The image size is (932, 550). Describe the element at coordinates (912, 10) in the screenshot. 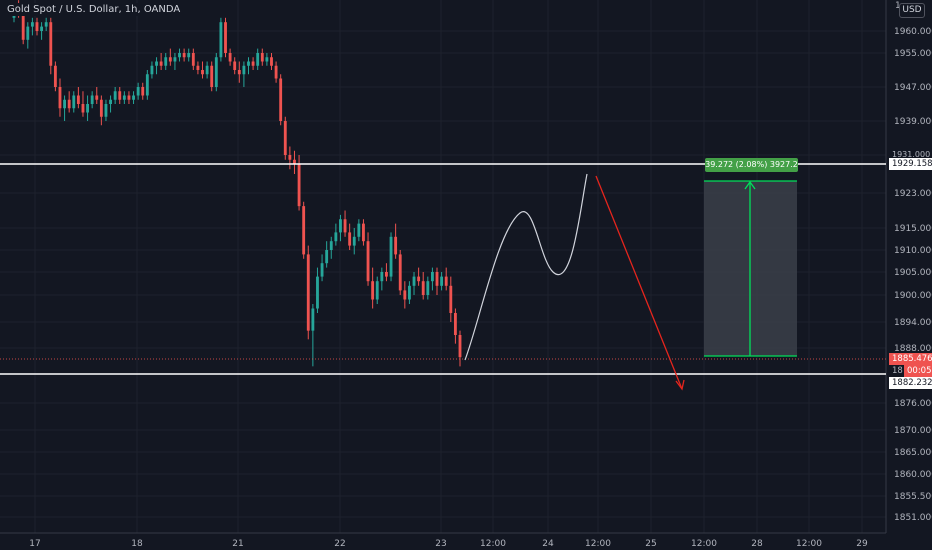

I see `currency-button: USD` at that location.